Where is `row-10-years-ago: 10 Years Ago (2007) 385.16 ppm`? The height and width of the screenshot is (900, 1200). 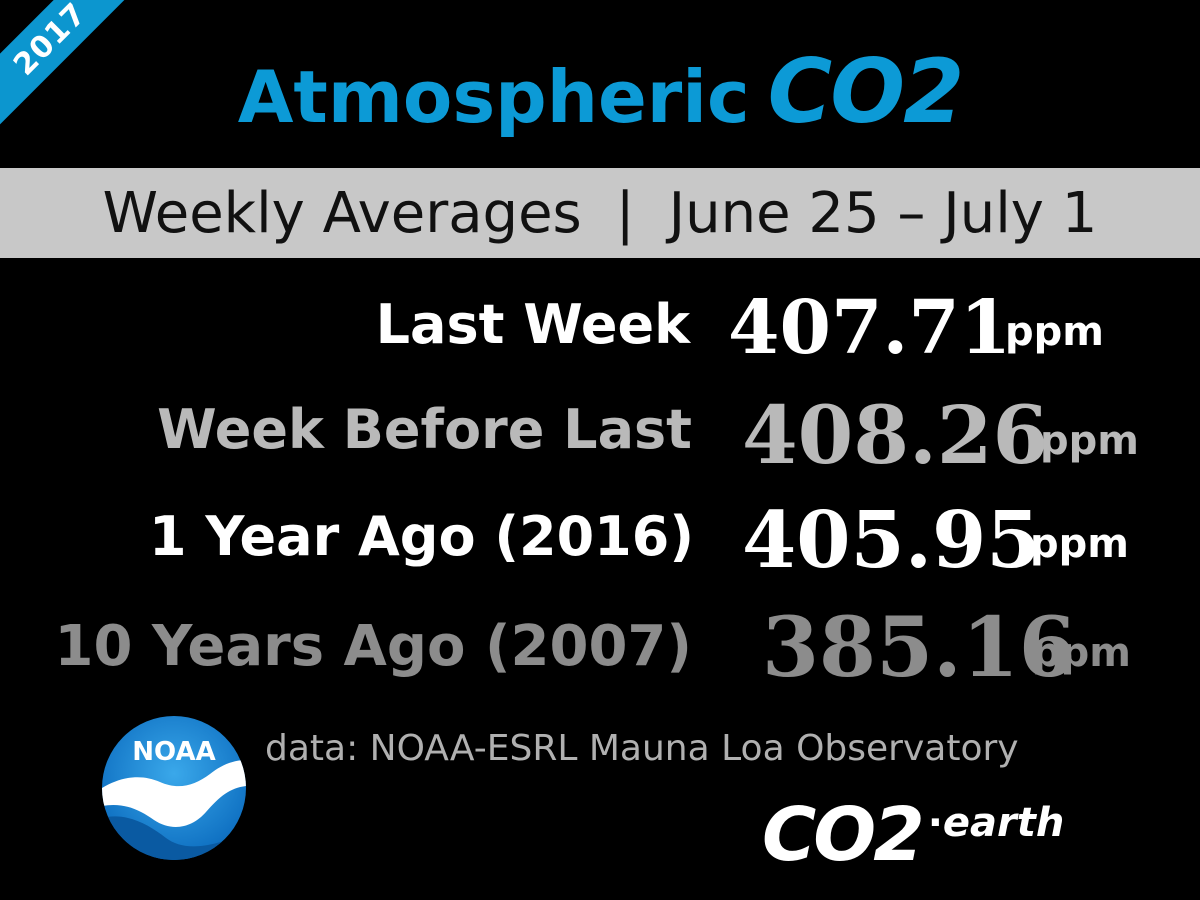
row-10-years-ago: 10 Years Ago (2007) 385.16 ppm is located at coordinates (600, 650).